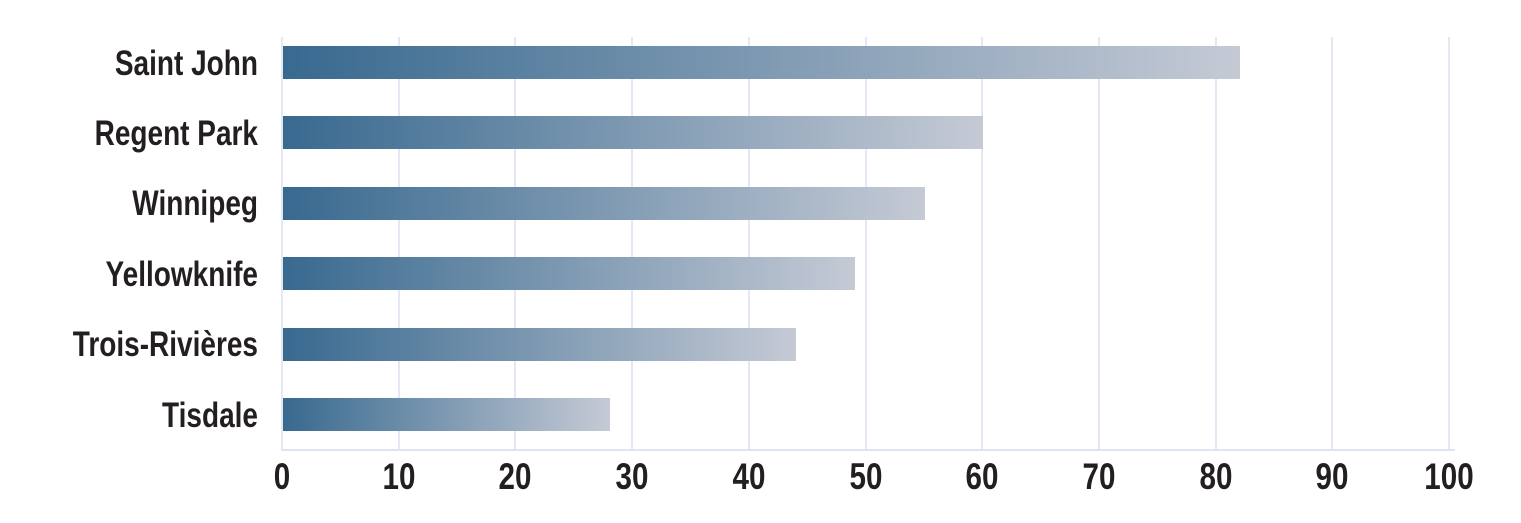 The image size is (1521, 523). I want to click on x-tick-label-10: 10, so click(399, 476).